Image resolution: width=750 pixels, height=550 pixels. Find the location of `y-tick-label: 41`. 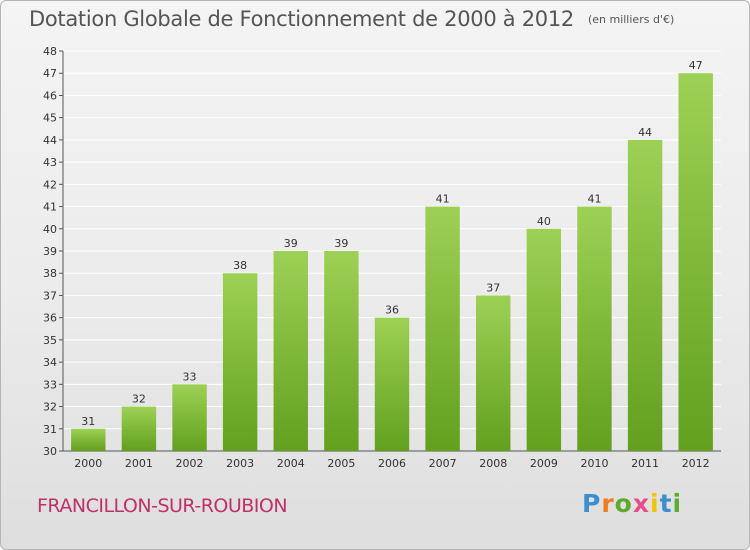

y-tick-label: 41 is located at coordinates (50, 207).